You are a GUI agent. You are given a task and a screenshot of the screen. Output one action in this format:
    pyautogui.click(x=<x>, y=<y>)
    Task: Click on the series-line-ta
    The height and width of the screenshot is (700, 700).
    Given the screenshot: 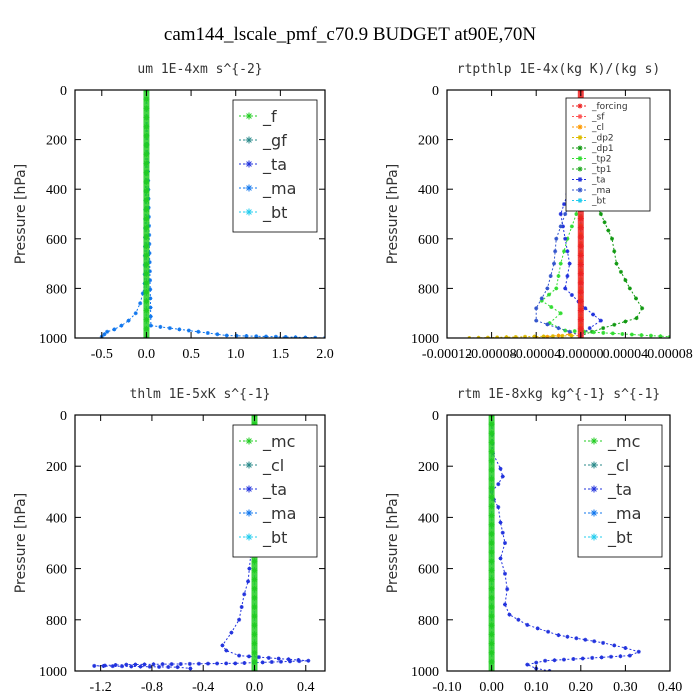 What is the action you would take?
    pyautogui.click(x=201, y=542)
    